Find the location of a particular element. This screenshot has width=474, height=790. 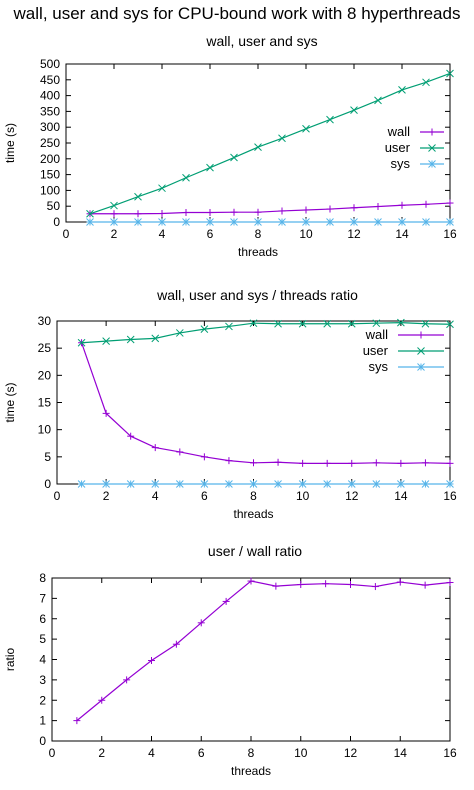

x-tick-label: 10 is located at coordinates (301, 753).